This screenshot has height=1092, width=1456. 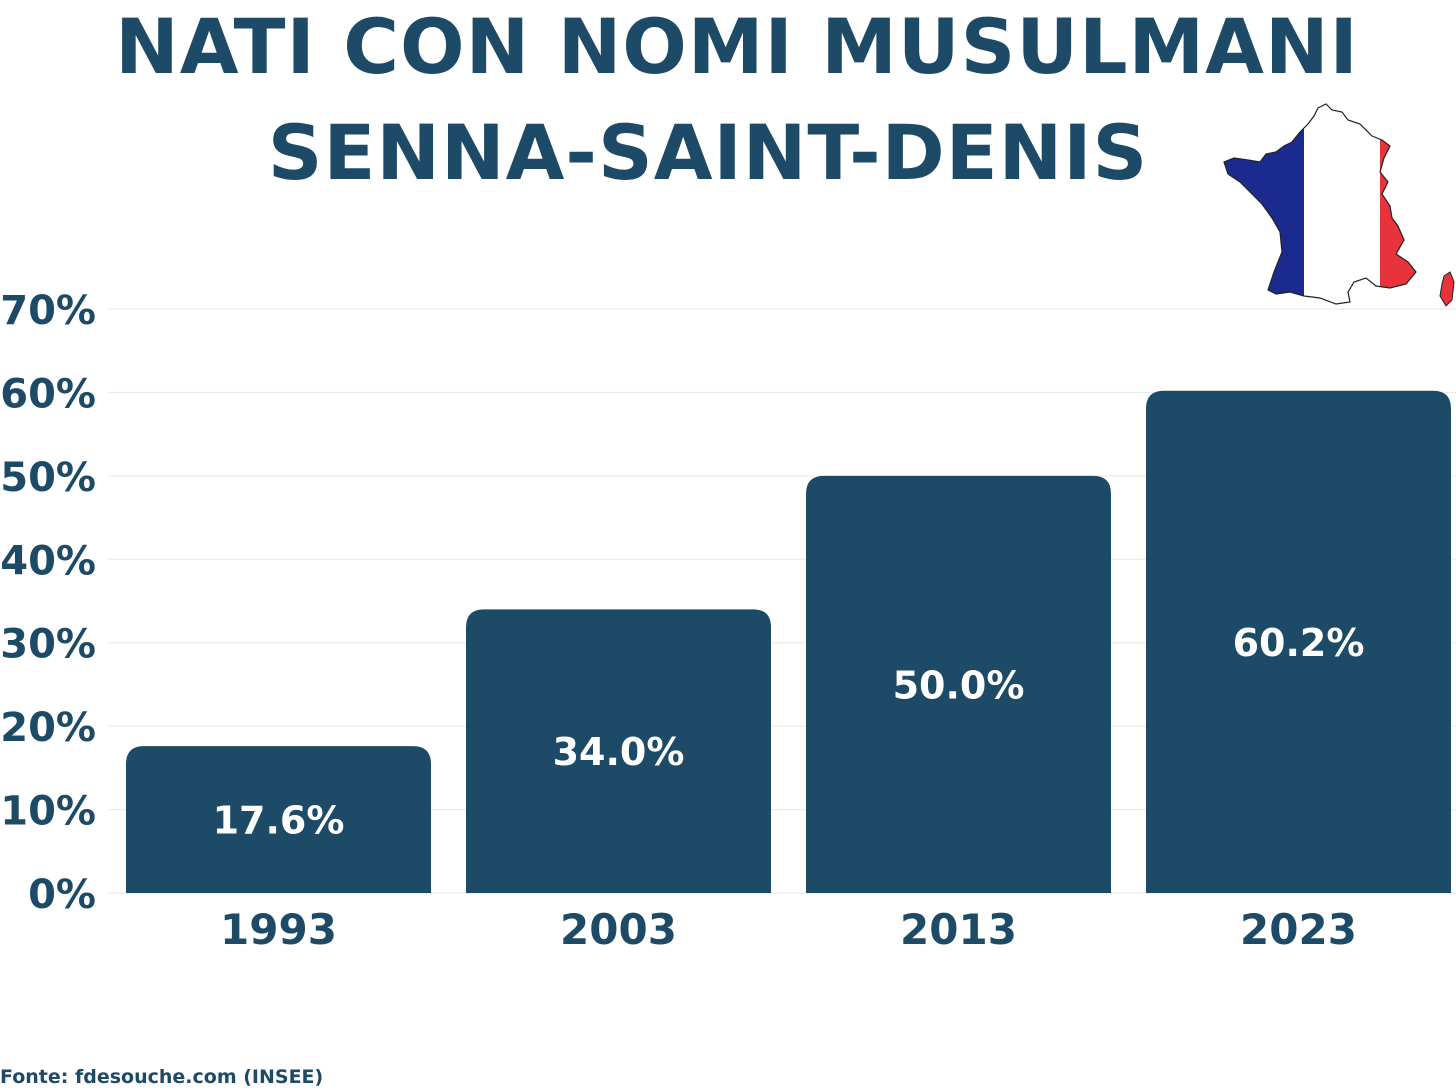 I want to click on y-tick-label: 70%, so click(x=48, y=311).